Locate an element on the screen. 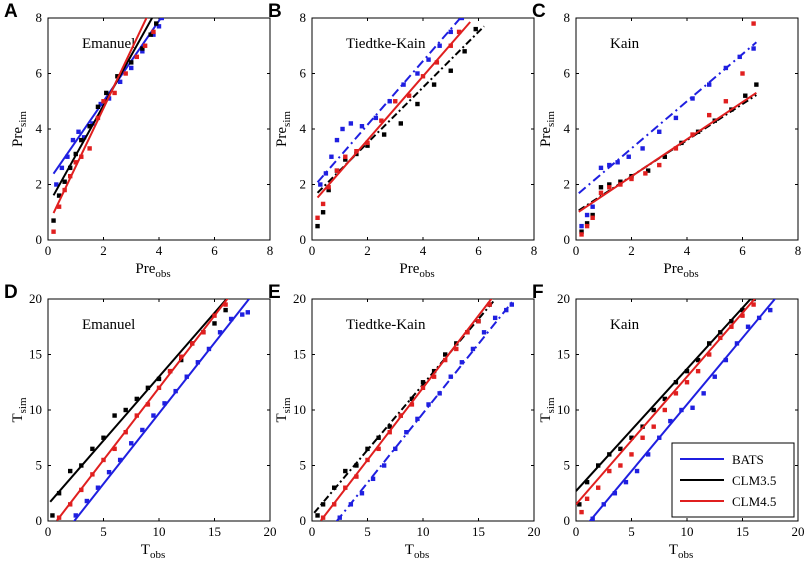 The image size is (809, 565). legend-item: BATS is located at coordinates (722, 459).